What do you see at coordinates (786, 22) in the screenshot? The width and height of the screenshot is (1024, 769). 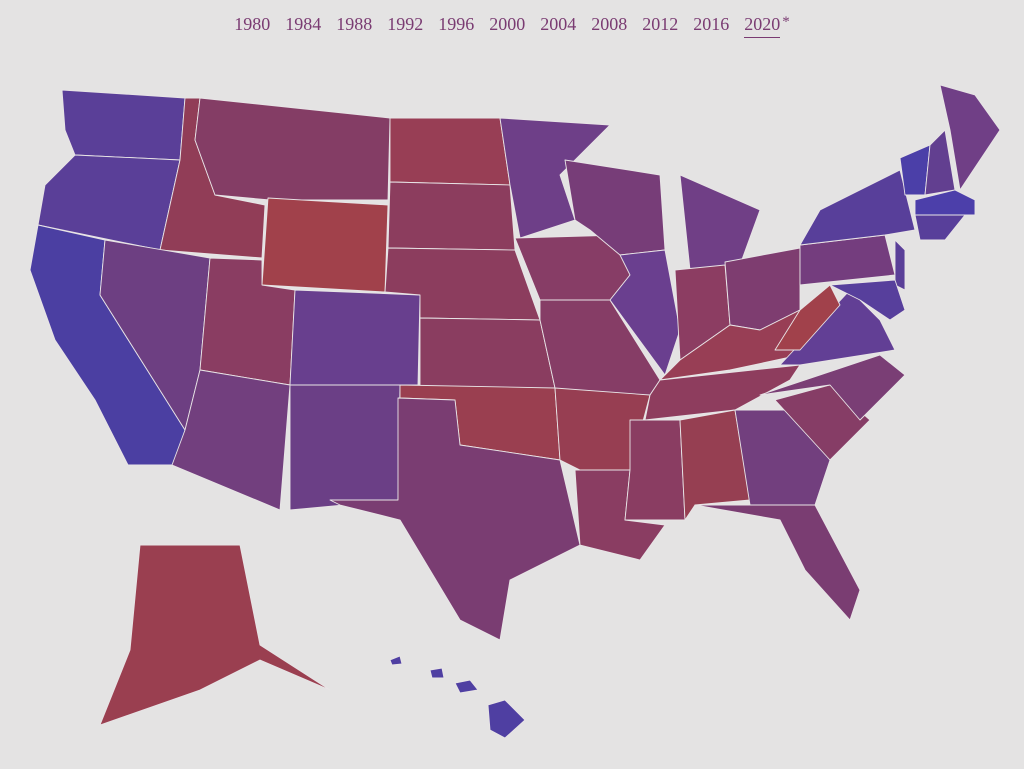 I see `year-marker: *` at bounding box center [786, 22].